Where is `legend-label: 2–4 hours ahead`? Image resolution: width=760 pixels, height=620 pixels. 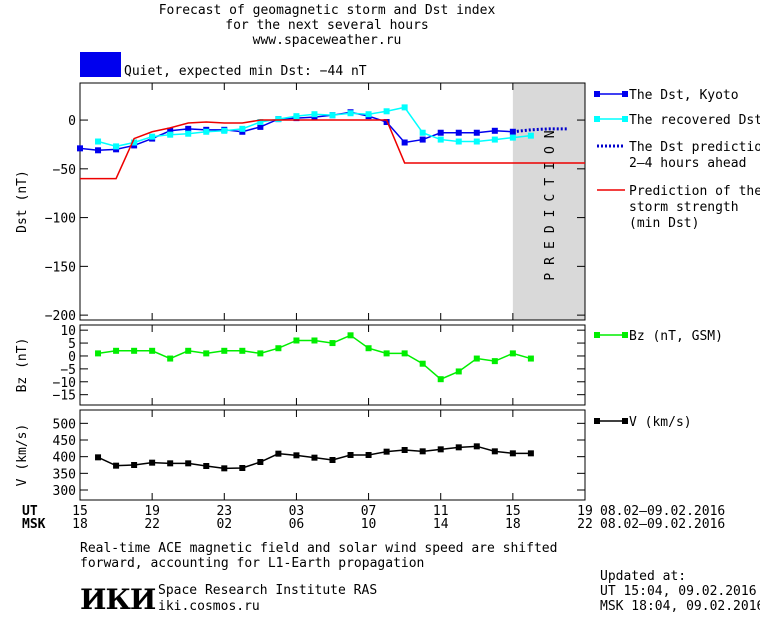 legend-label: 2–4 hours ahead is located at coordinates (687, 163).